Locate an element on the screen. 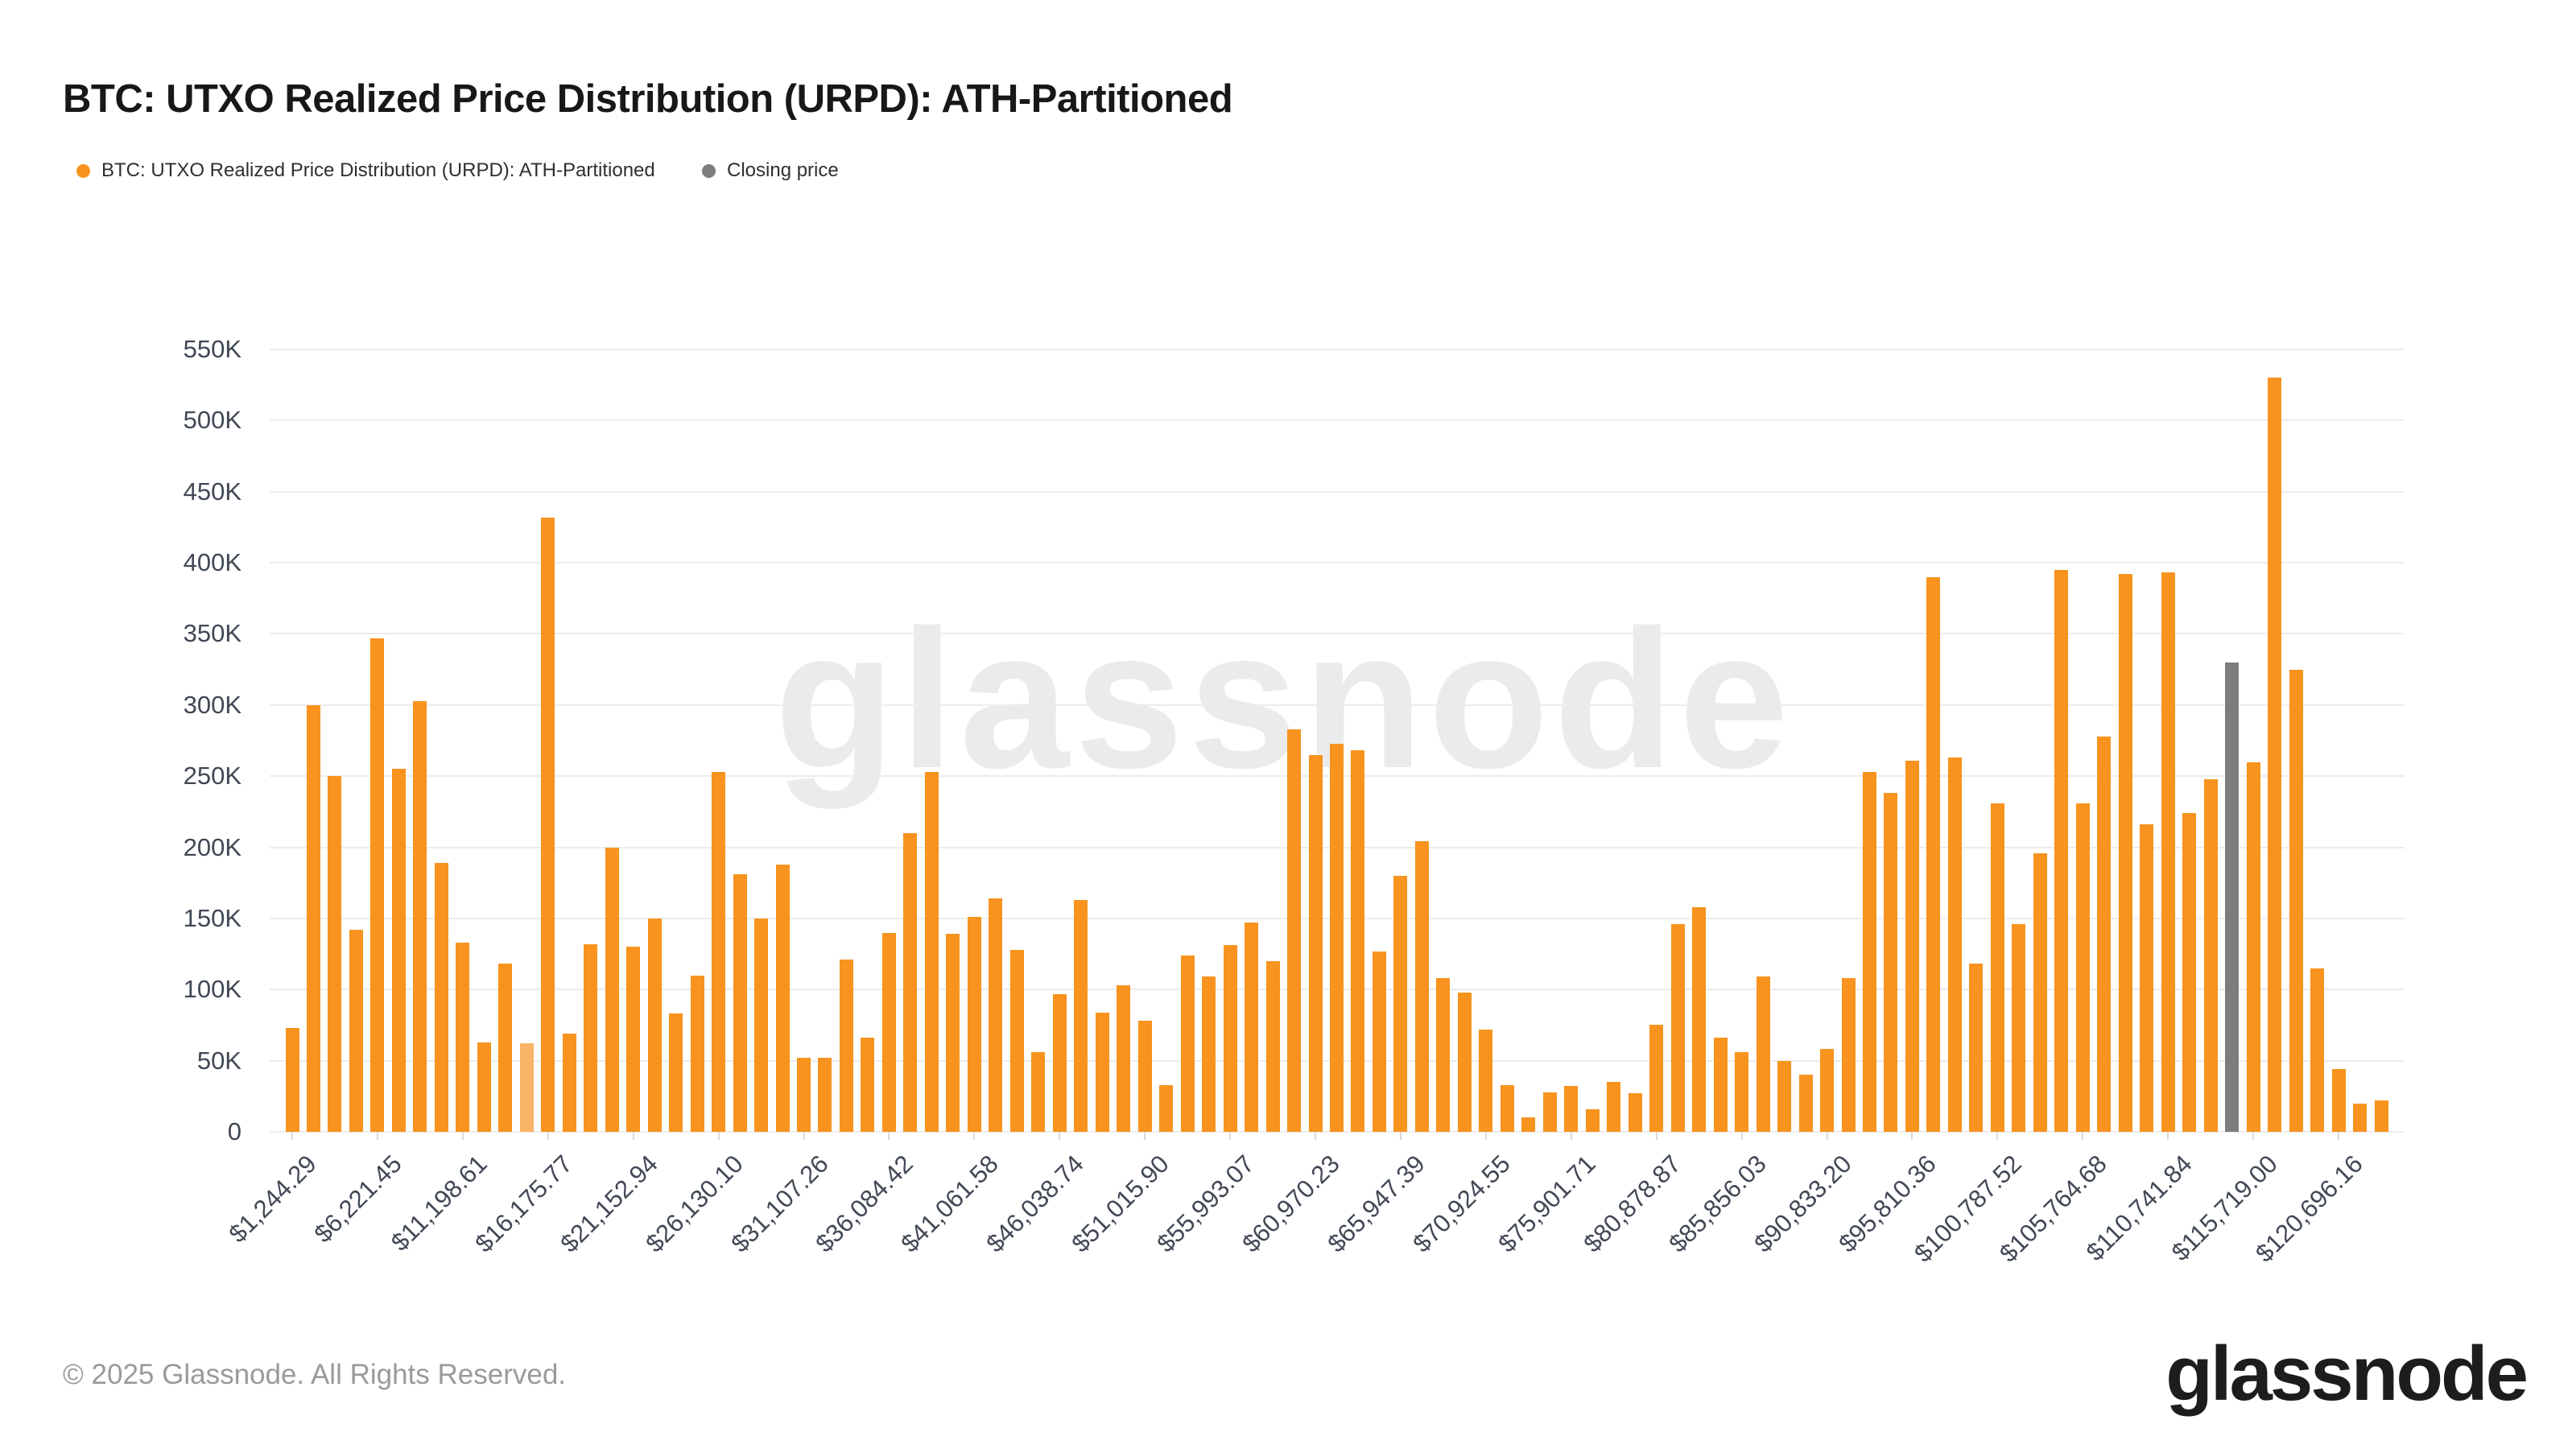  urpd-bar-highlighted is located at coordinates (526, 1087).